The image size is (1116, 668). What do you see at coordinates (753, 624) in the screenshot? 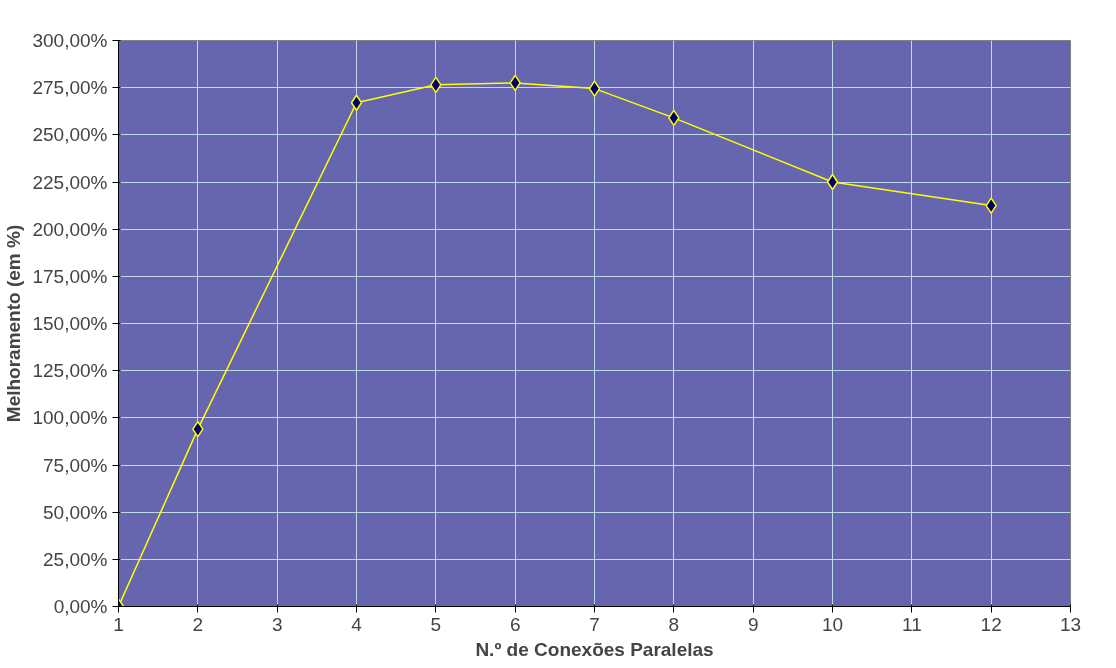
I see `x-tick-label: 9` at bounding box center [753, 624].